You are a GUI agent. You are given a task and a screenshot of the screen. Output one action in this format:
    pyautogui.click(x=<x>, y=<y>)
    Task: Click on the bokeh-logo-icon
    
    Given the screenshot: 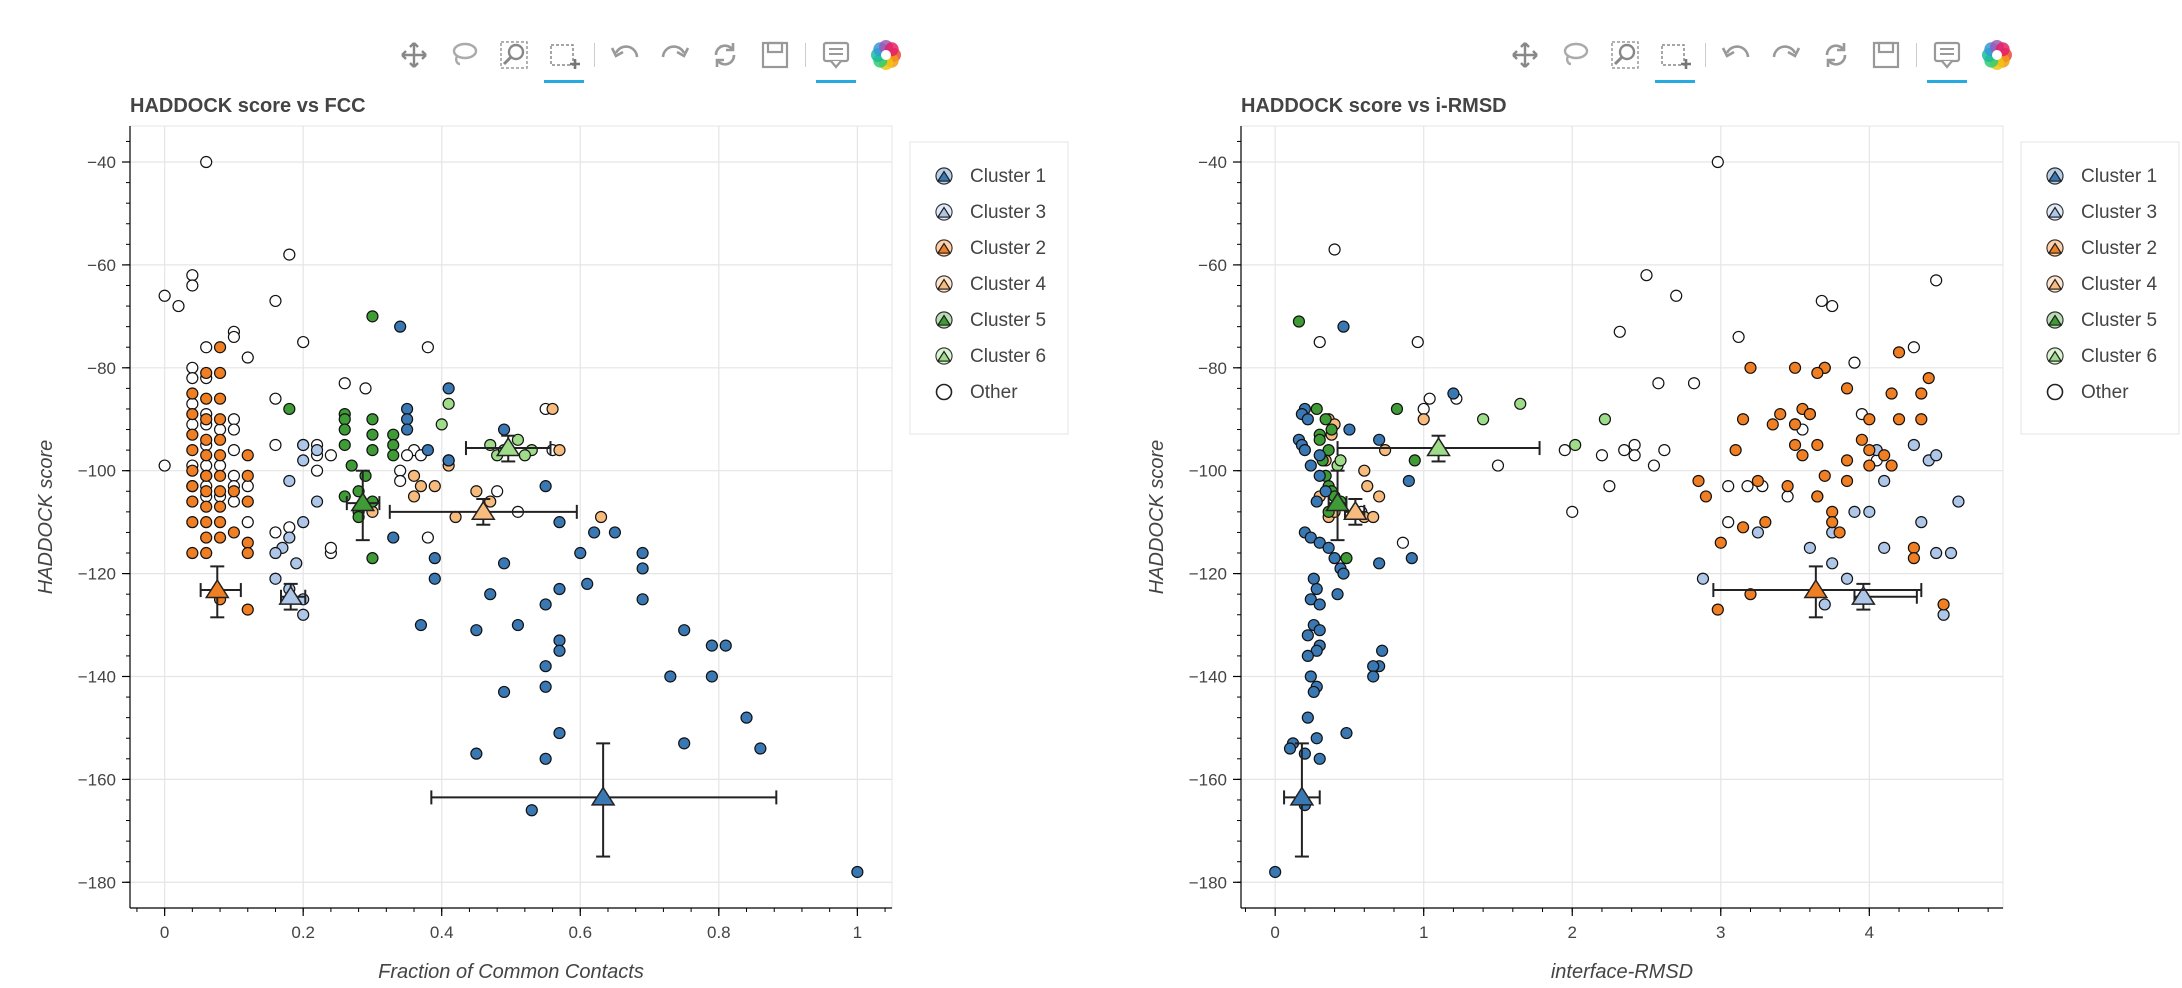 What is the action you would take?
    pyautogui.click(x=886, y=55)
    